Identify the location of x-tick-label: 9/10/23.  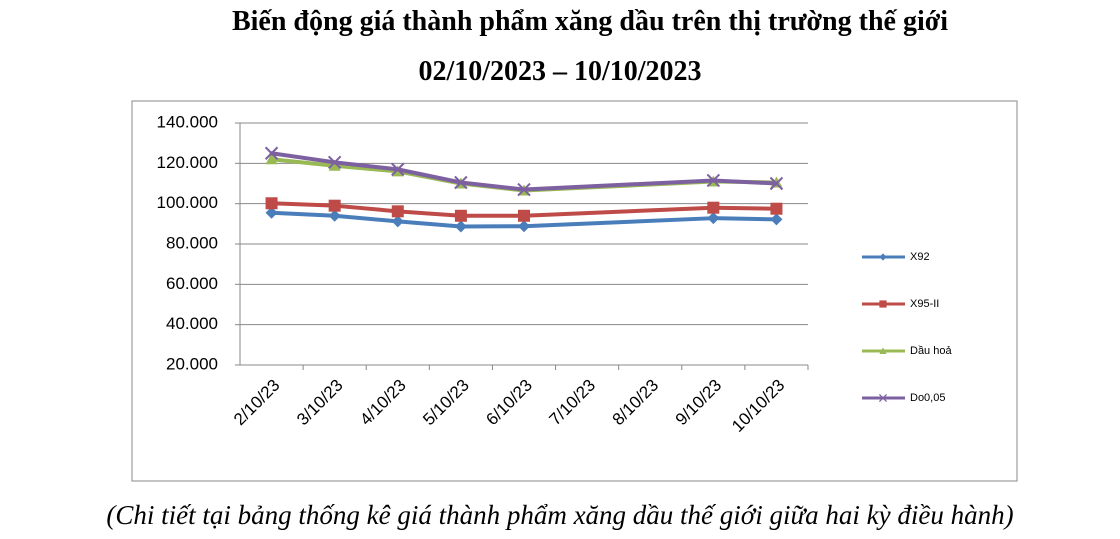
(699, 403).